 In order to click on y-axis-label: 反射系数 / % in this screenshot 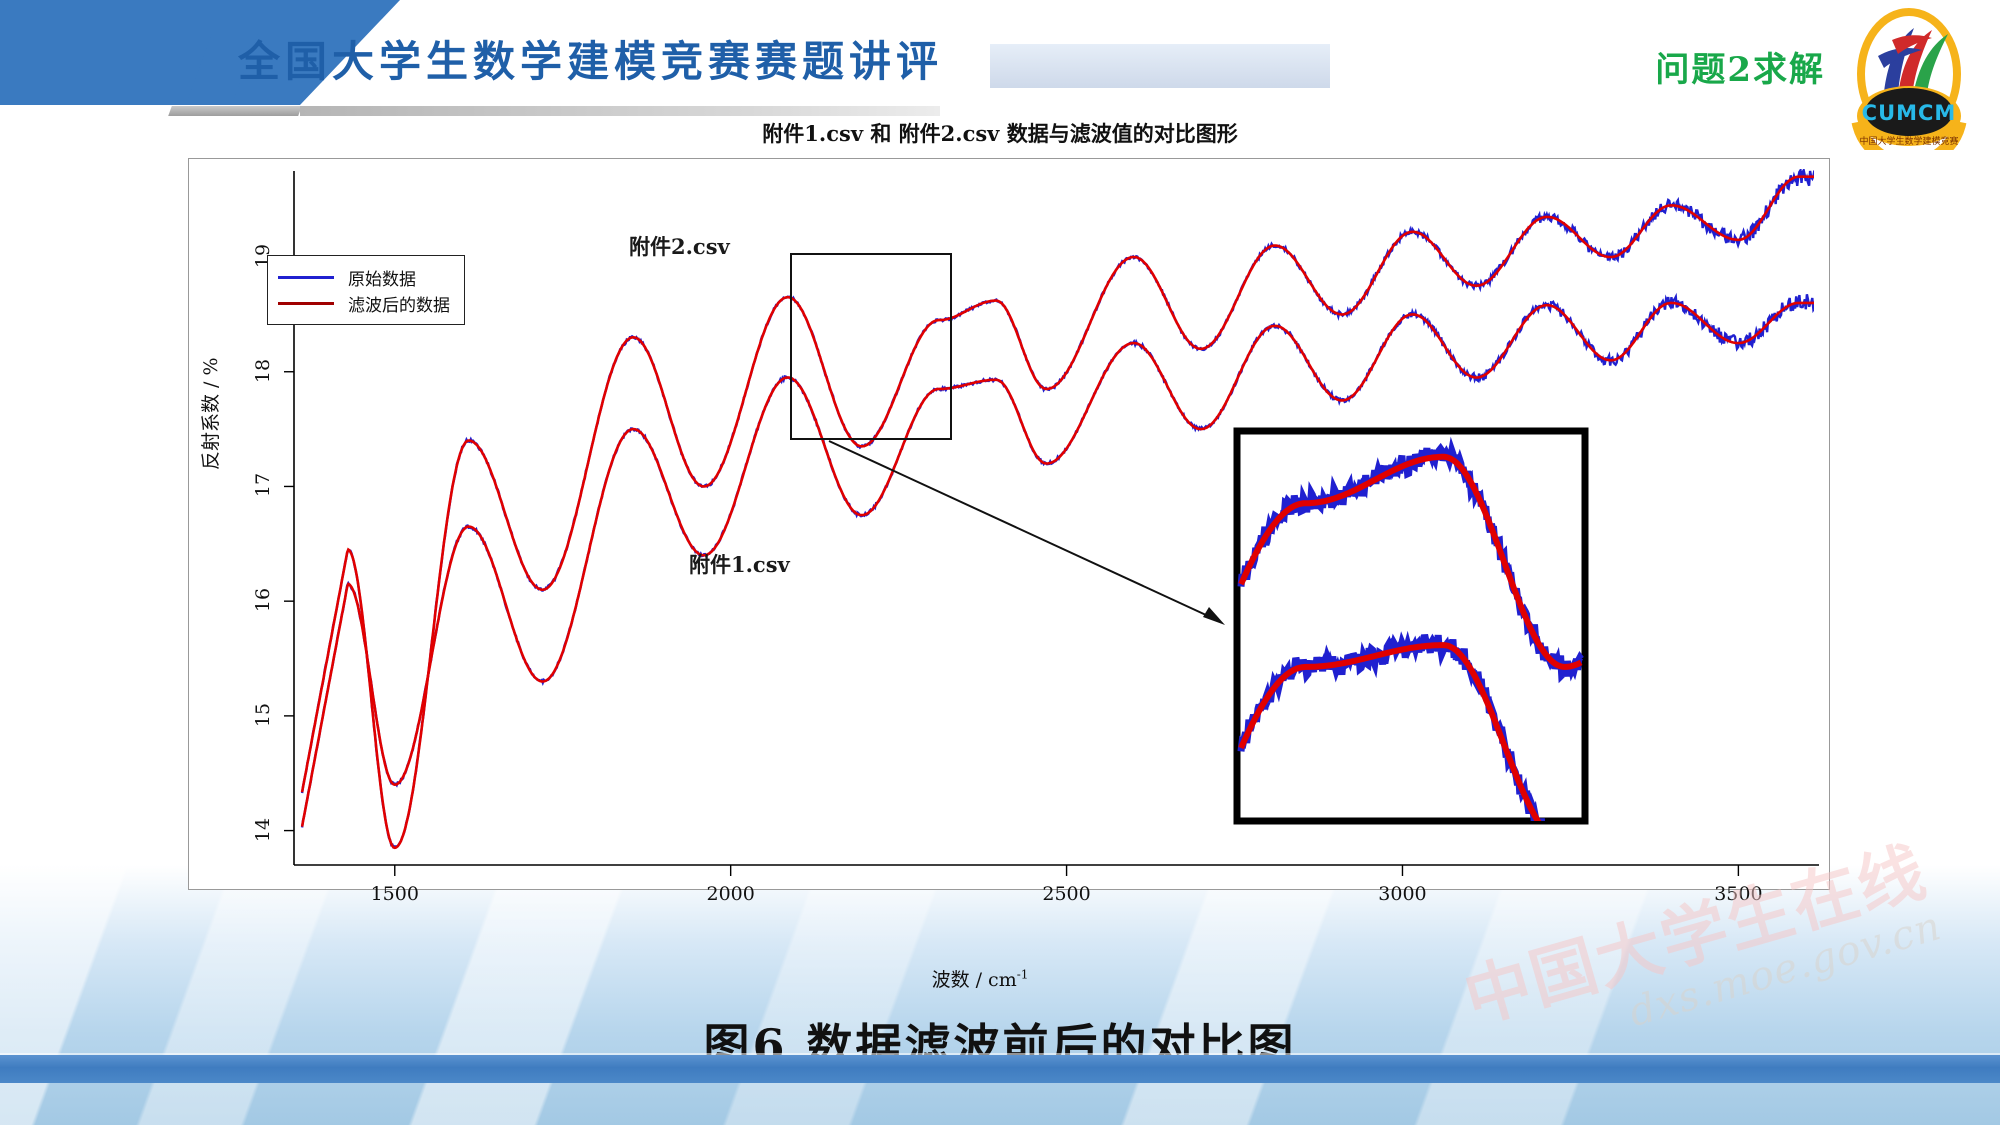, I will do `click(211, 413)`.